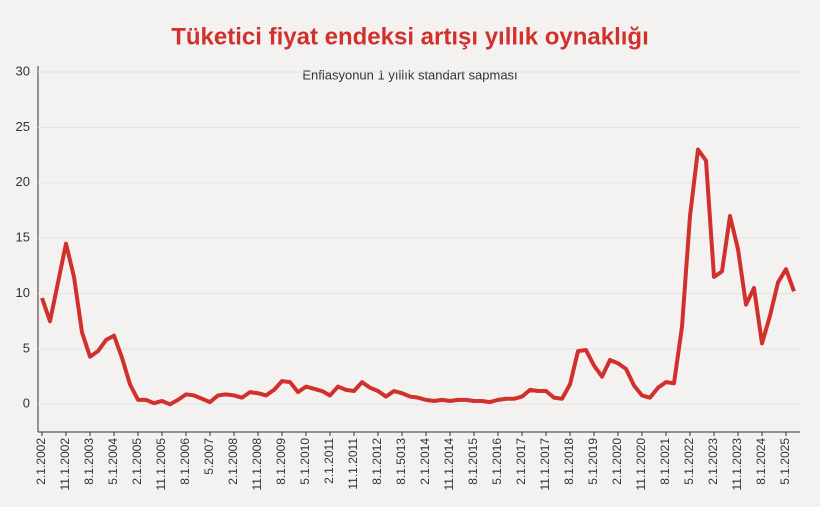 The height and width of the screenshot is (507, 820). I want to click on x-tick-label: 2.1.2008, so click(233, 461).